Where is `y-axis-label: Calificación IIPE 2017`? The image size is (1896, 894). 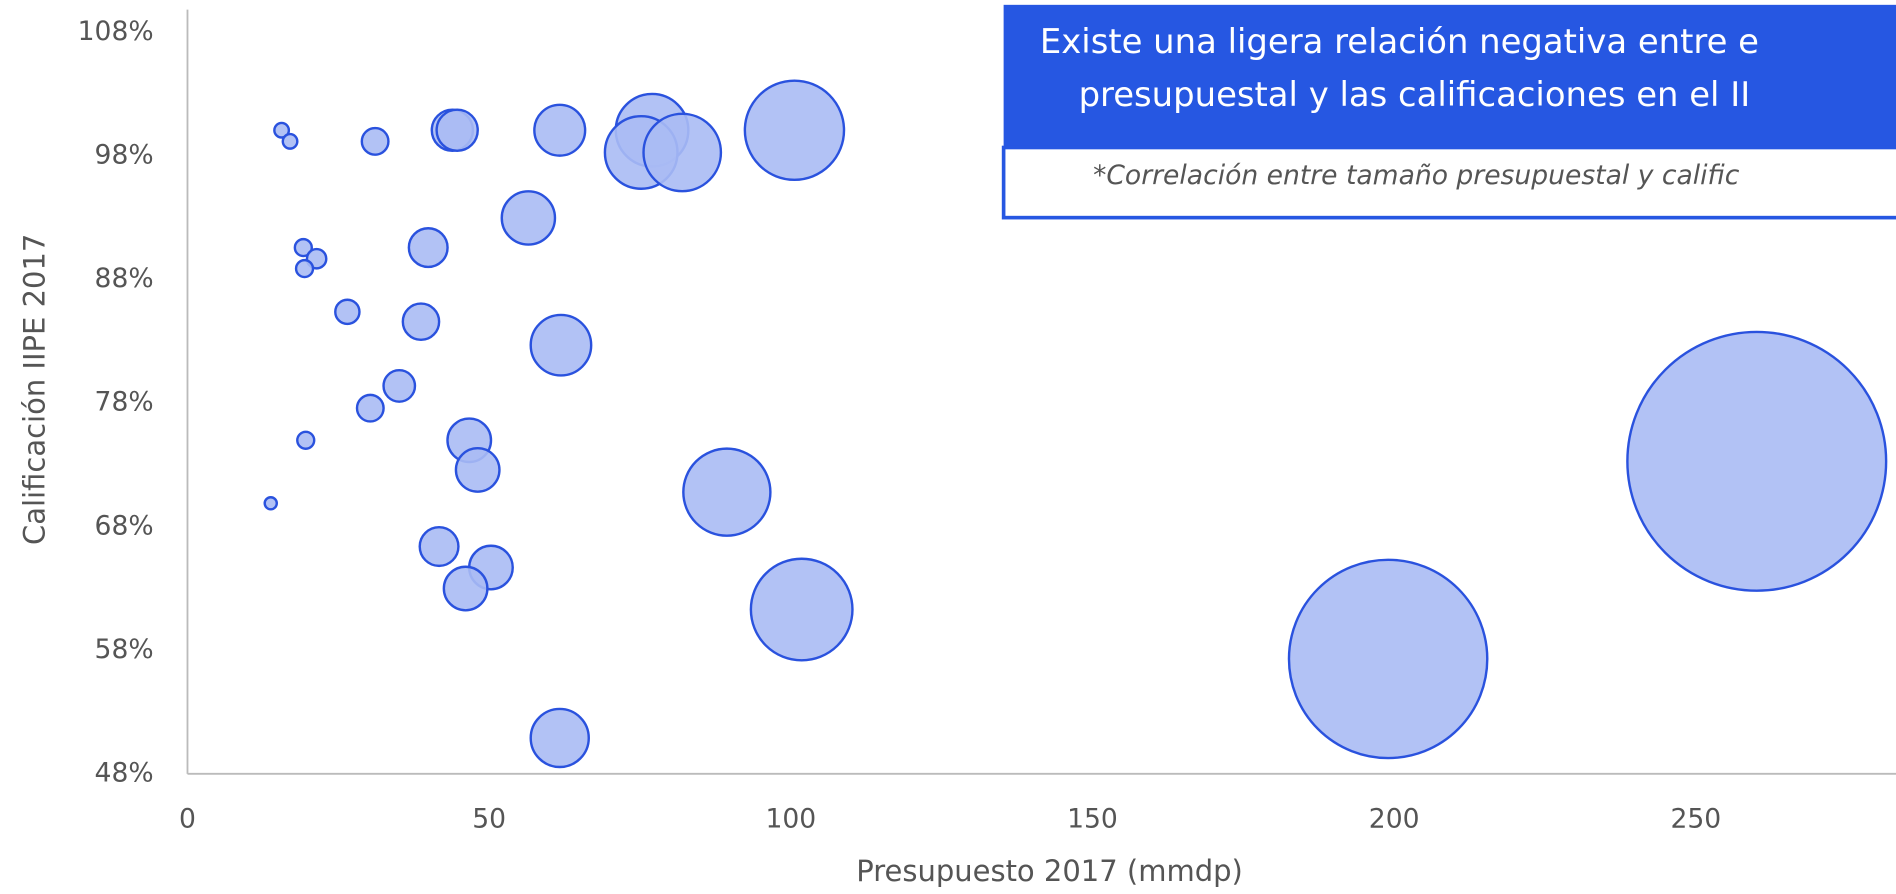
y-axis-label: Calificación IIPE 2017 is located at coordinates (34, 389).